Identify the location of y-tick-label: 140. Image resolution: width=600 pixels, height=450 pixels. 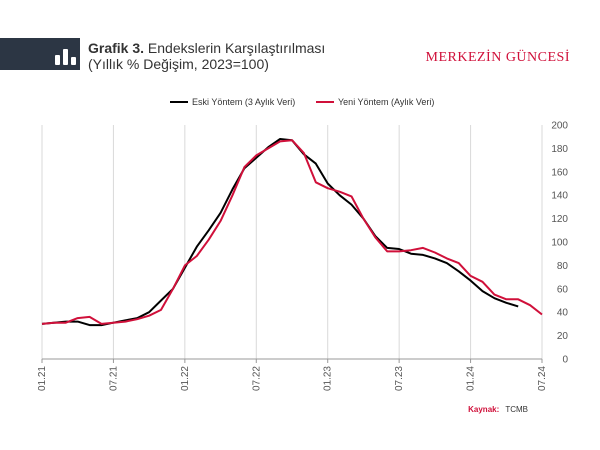
(559, 196).